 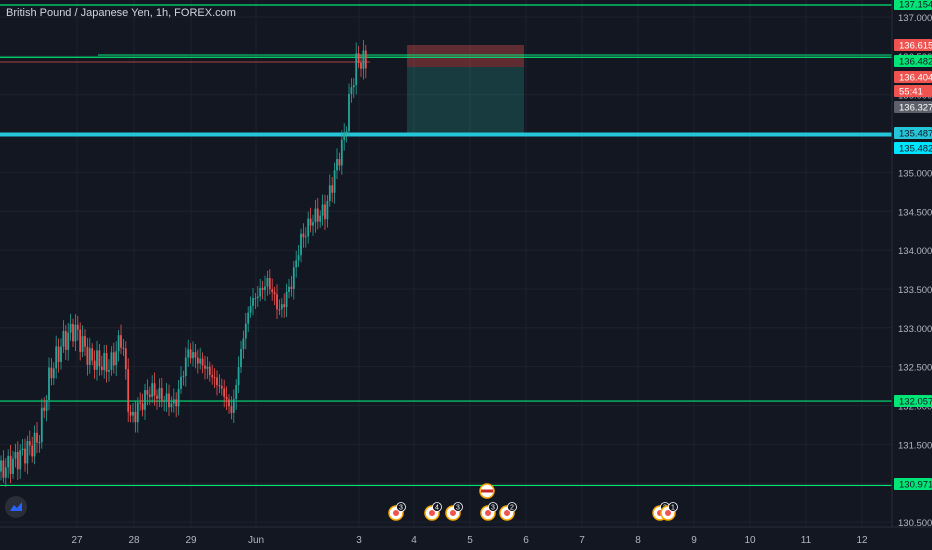 I want to click on time-tick-label: 6, so click(x=526, y=540).